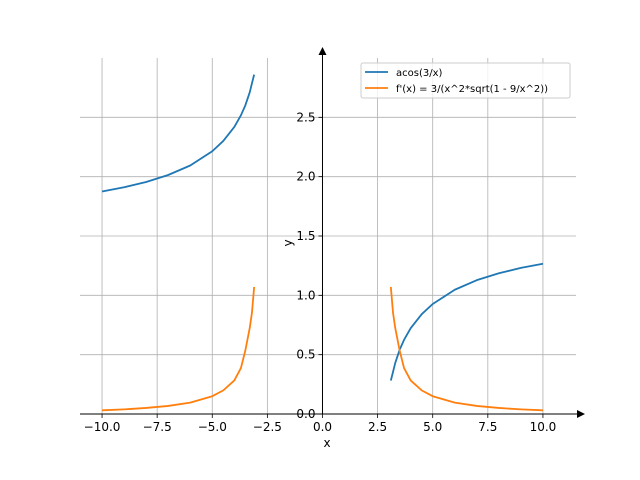 This screenshot has height=480, width=640. I want to click on y-tick-label: 2.5, so click(305, 117).